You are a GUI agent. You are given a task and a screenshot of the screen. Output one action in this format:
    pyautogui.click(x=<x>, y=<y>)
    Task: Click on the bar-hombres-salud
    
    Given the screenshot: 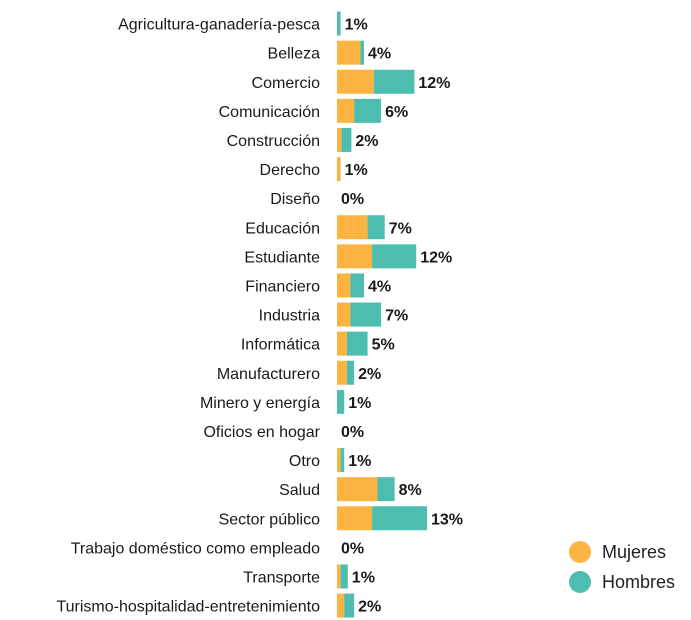 What is the action you would take?
    pyautogui.click(x=386, y=489)
    